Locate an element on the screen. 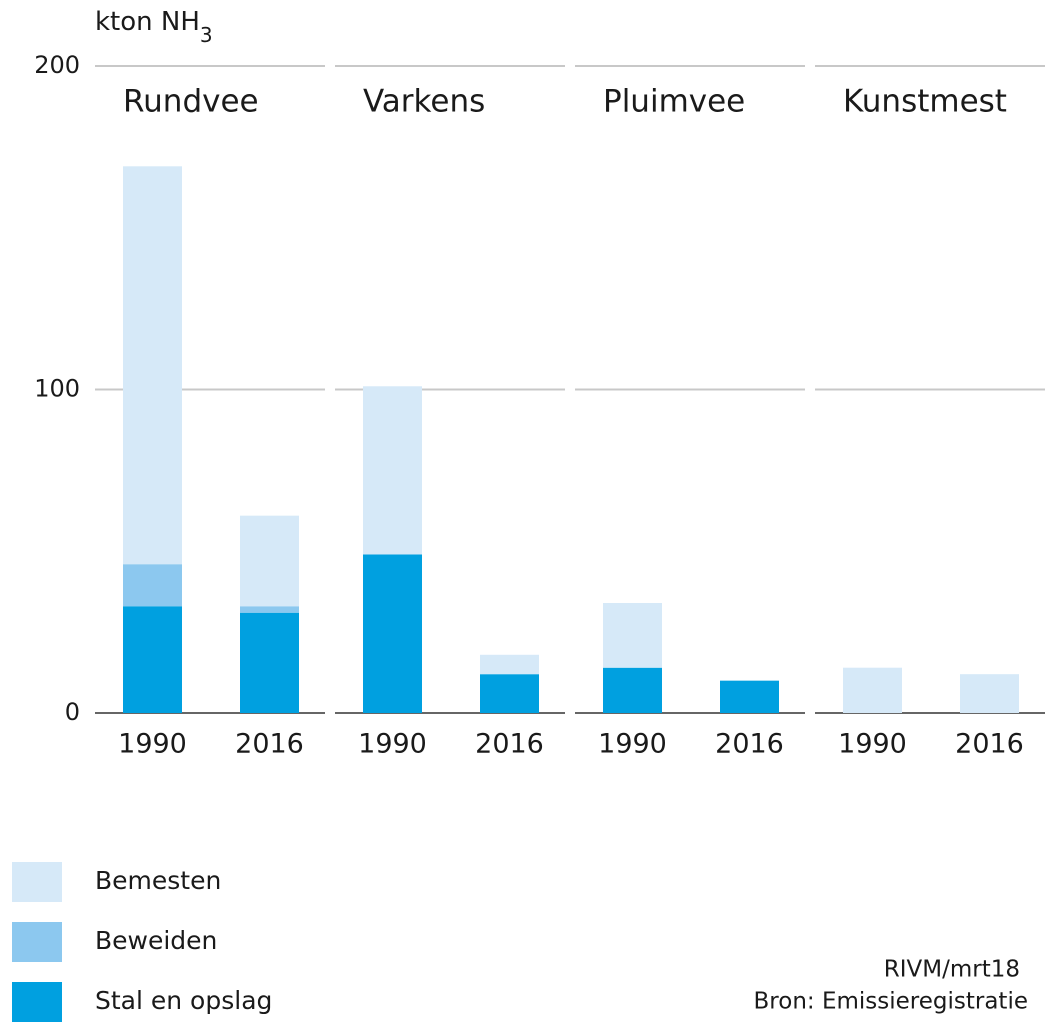 The width and height of the screenshot is (1049, 1026). legend-label: Bemesten is located at coordinates (158, 880).